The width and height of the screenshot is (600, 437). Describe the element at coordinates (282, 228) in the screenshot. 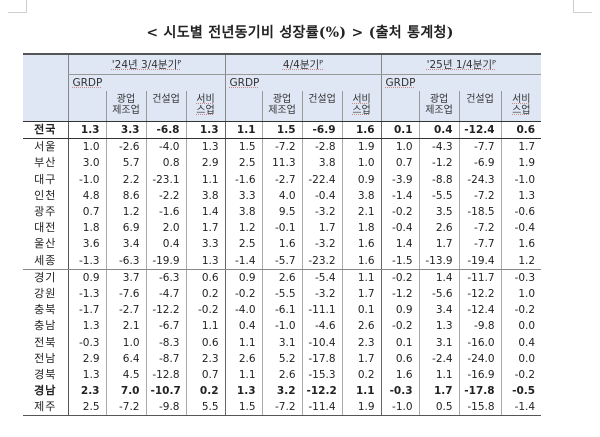

I see `growth-value: -0.1` at that location.